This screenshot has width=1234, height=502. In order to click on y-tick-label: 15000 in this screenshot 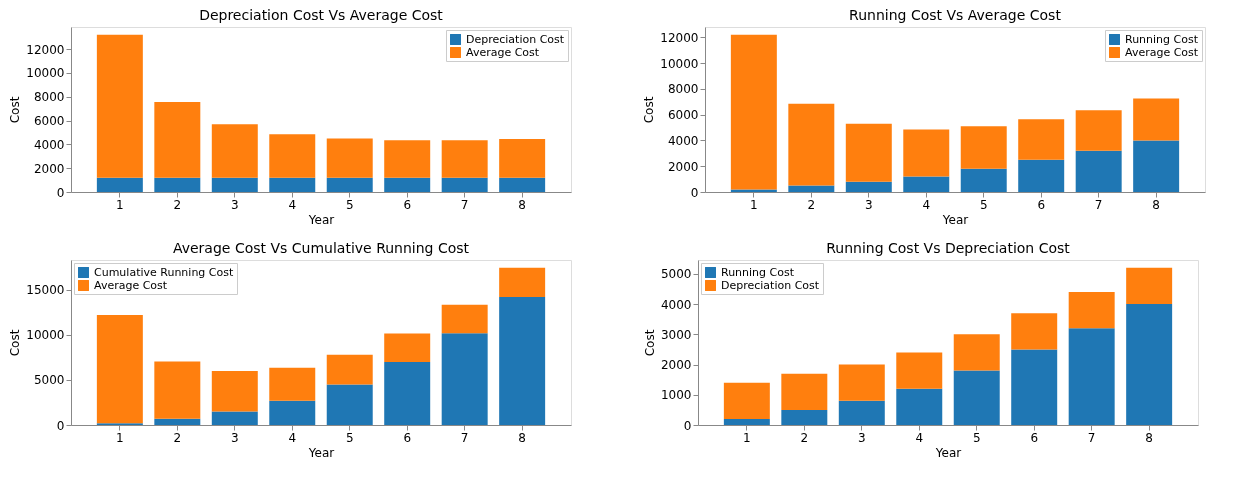, I will do `click(45, 290)`.